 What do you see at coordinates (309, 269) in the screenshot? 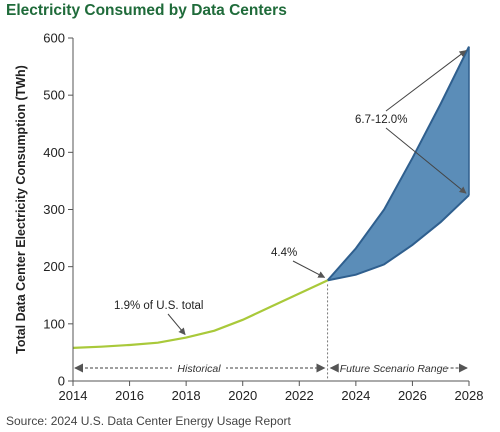
I see `annotation-arrow-2023` at bounding box center [309, 269].